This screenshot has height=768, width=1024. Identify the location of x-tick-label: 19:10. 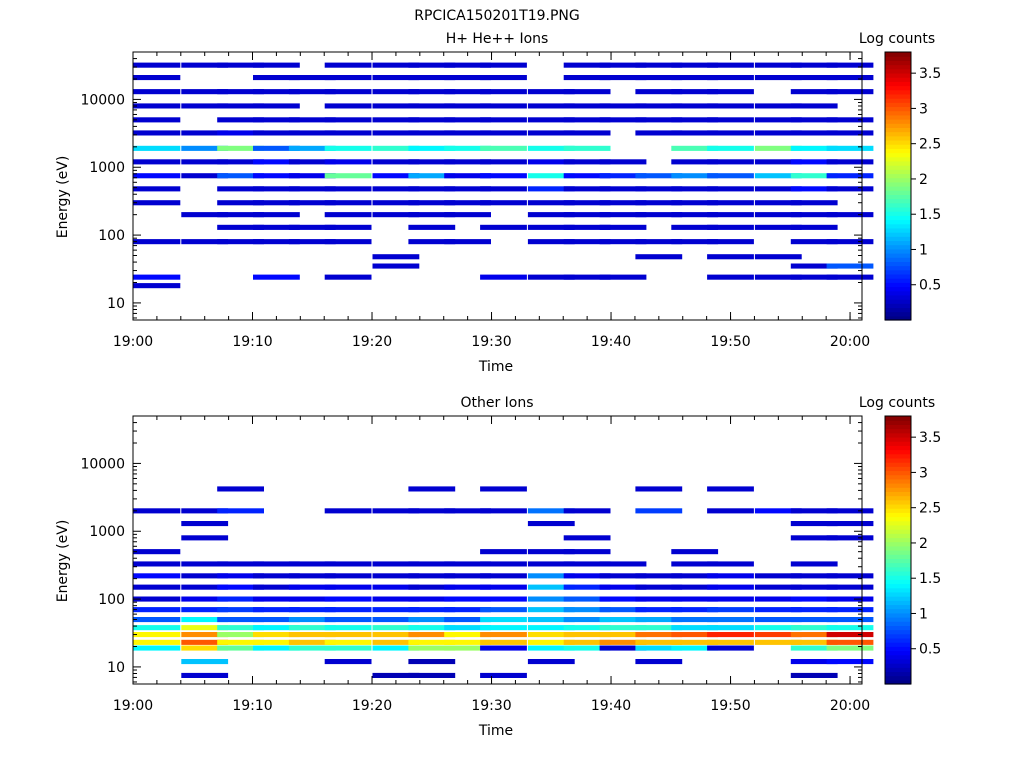
(252, 342).